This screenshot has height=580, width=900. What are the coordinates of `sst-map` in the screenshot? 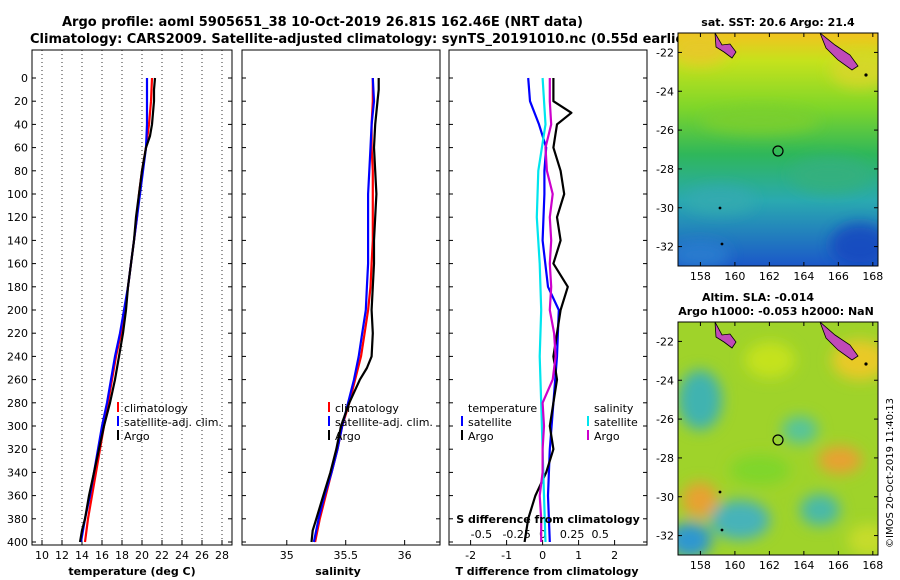 It's located at (778, 149).